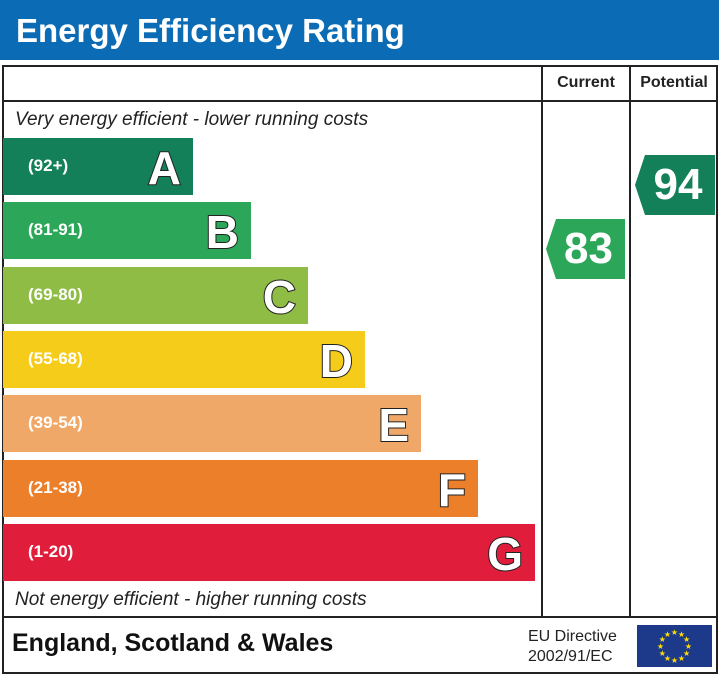 The height and width of the screenshot is (675, 719). Describe the element at coordinates (570, 656) in the screenshot. I see `directive-line2: 2002/91/EC` at that location.